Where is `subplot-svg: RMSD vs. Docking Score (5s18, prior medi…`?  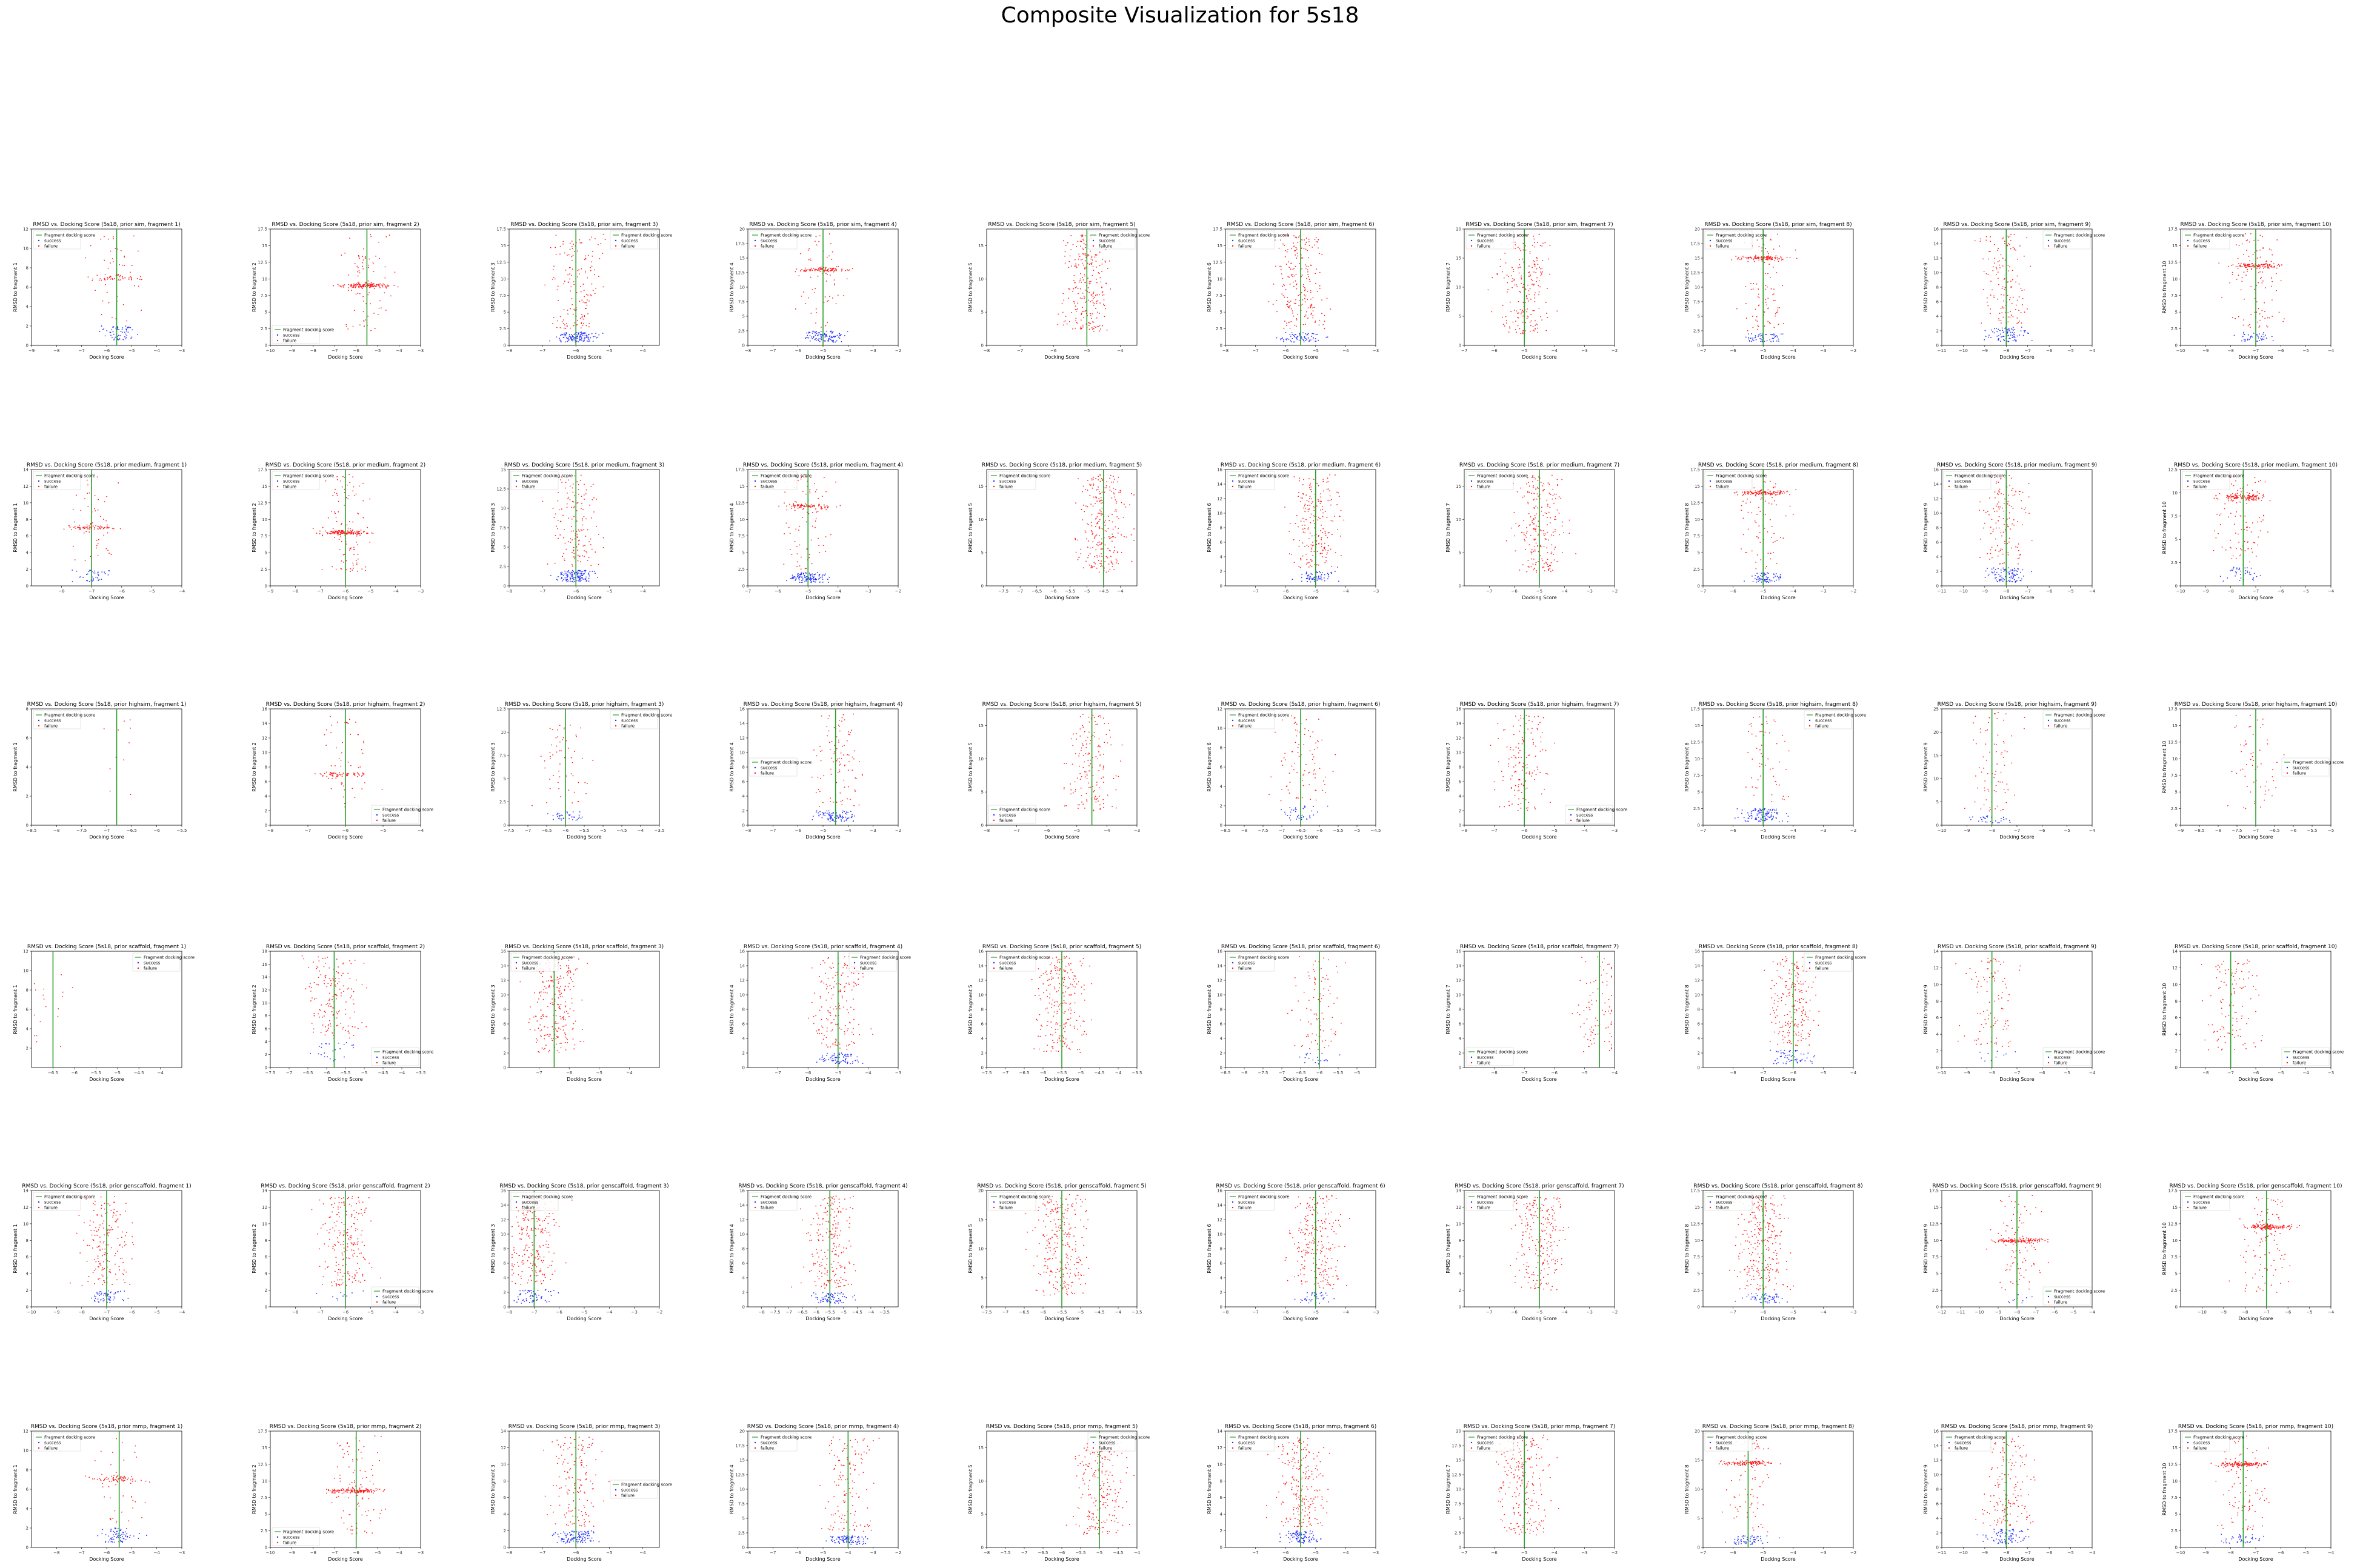 subplot-svg: RMSD vs. Docking Score (5s18, prior medi… is located at coordinates (577, 531).